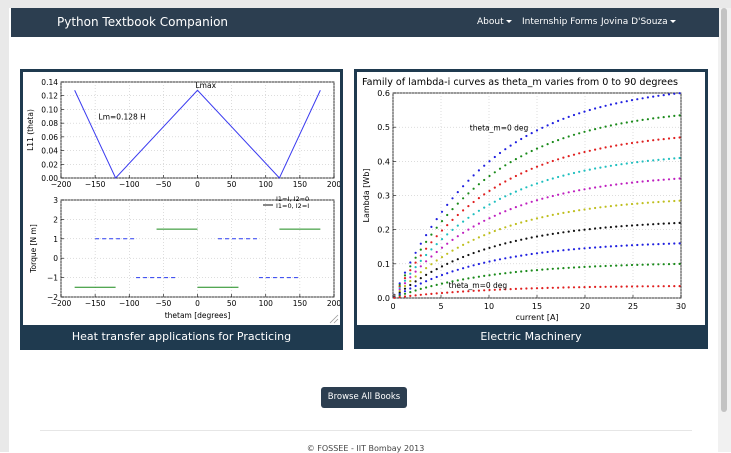 Image resolution: width=731 pixels, height=453 pixels. I want to click on scrollbar-thumb, so click(724, 210).